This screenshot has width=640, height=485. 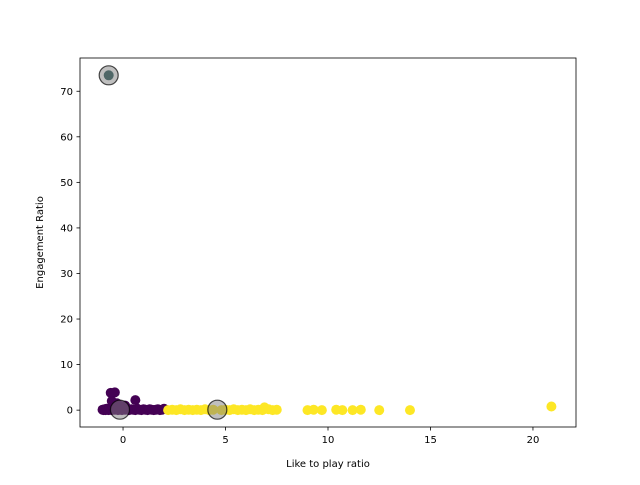 What do you see at coordinates (430, 440) in the screenshot?
I see `x-tick-label: 15` at bounding box center [430, 440].